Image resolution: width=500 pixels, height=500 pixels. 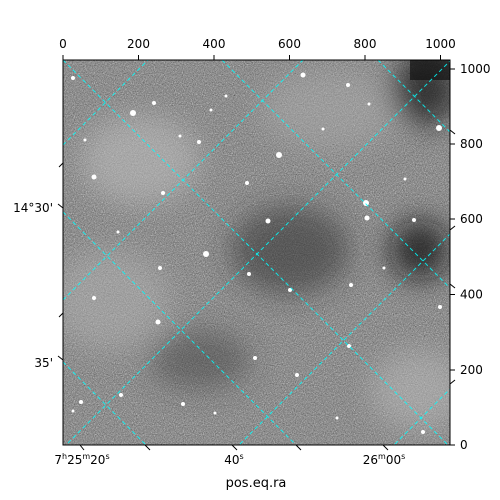 I want to click on ra-tick-label: 7h25m20s, so click(x=81, y=459).